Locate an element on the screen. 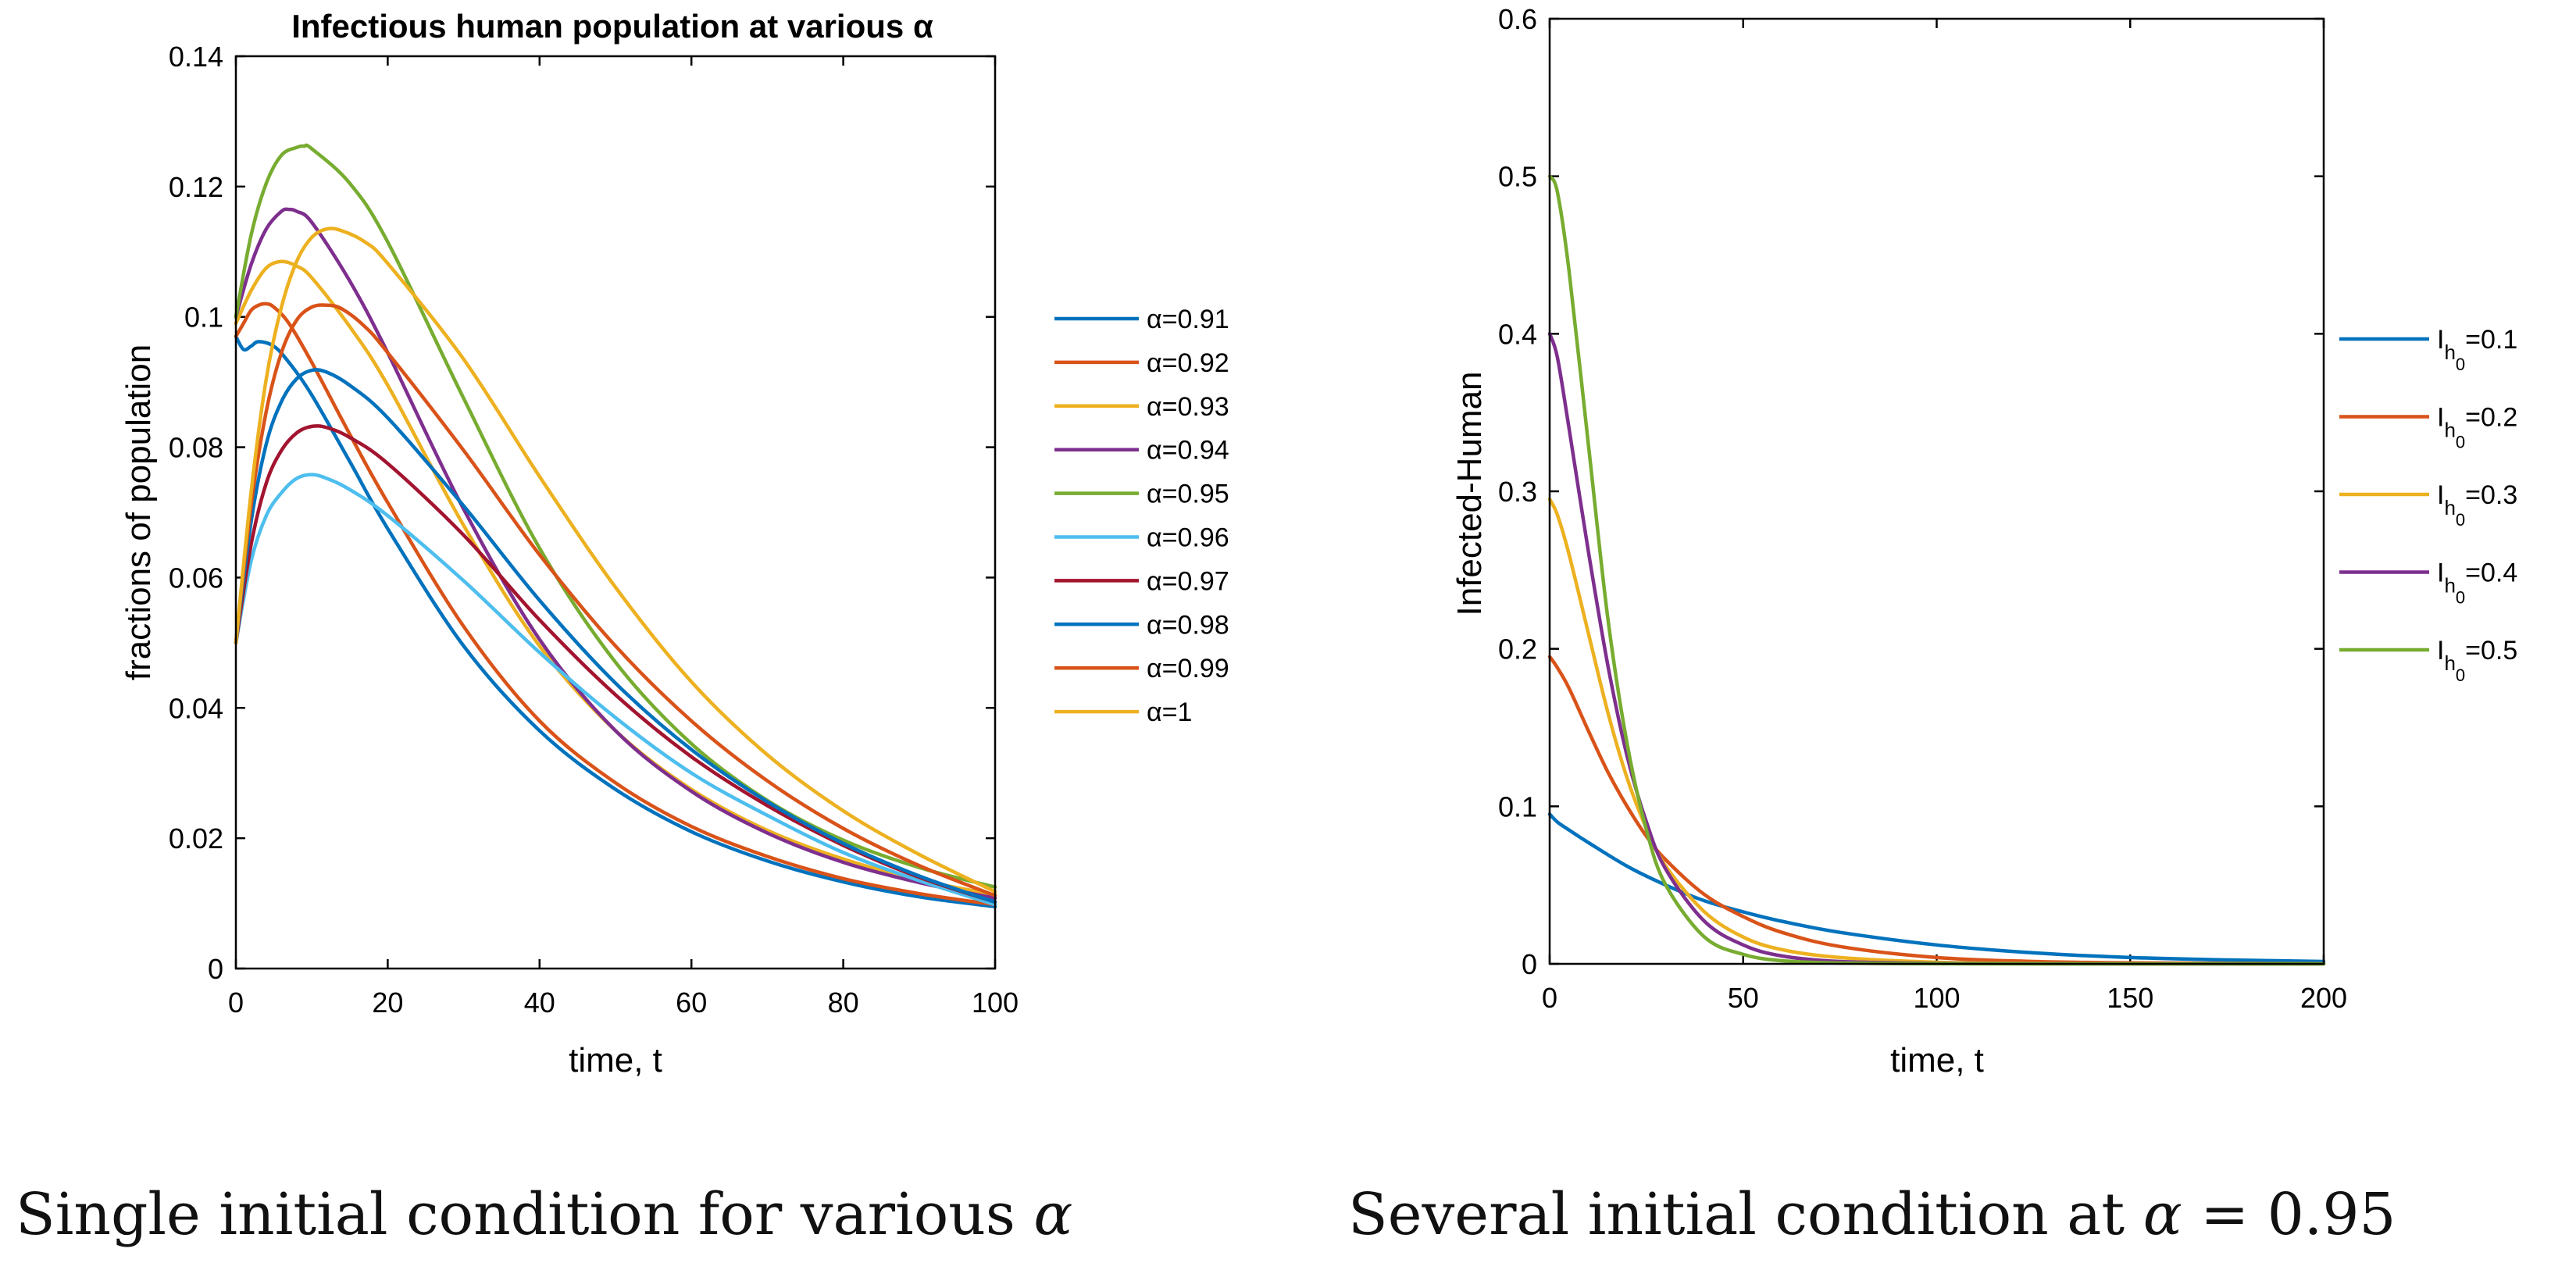 The width and height of the screenshot is (2576, 1263). chart-left-y-axis-label: fractions of population is located at coordinates (139, 512).